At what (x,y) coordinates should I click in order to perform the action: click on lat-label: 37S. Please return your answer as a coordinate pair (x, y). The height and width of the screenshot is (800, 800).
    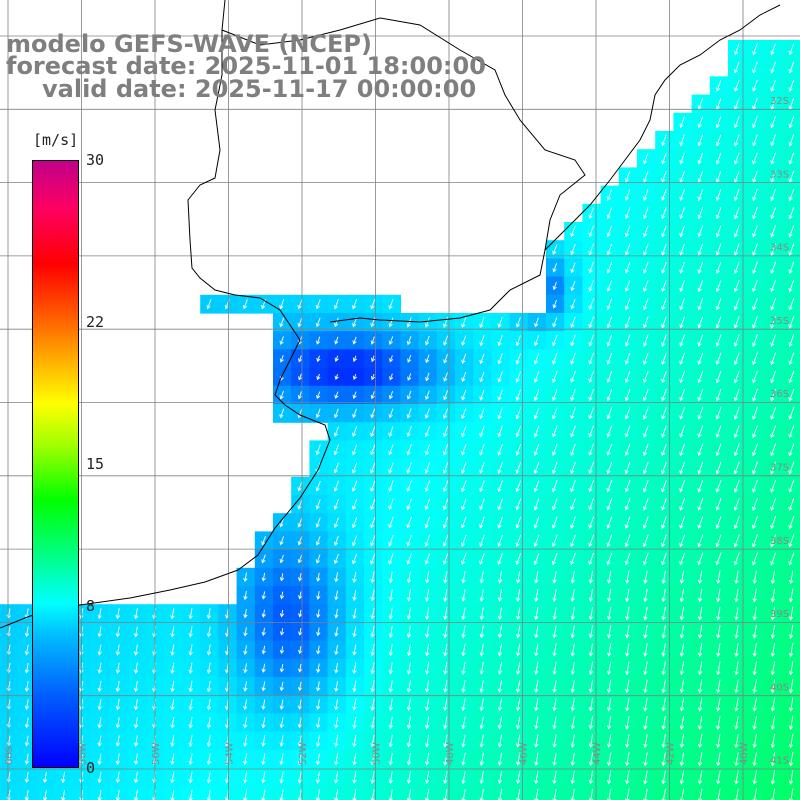
    Looking at the image, I should click on (779, 468).